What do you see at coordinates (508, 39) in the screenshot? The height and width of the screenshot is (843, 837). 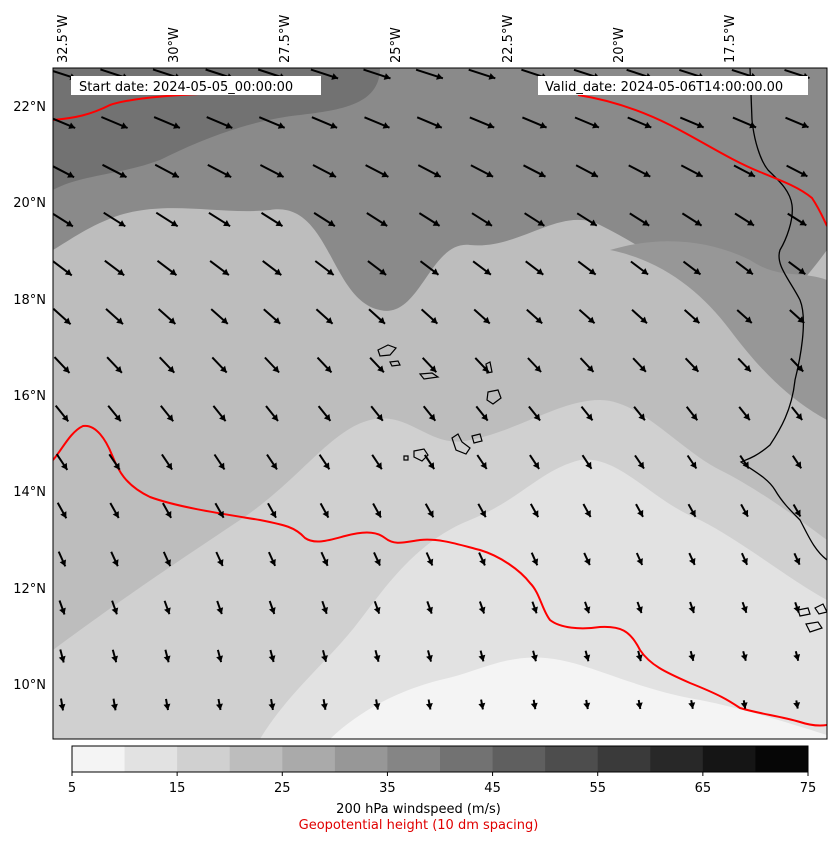 I see `lon-label: 22.5°W` at bounding box center [508, 39].